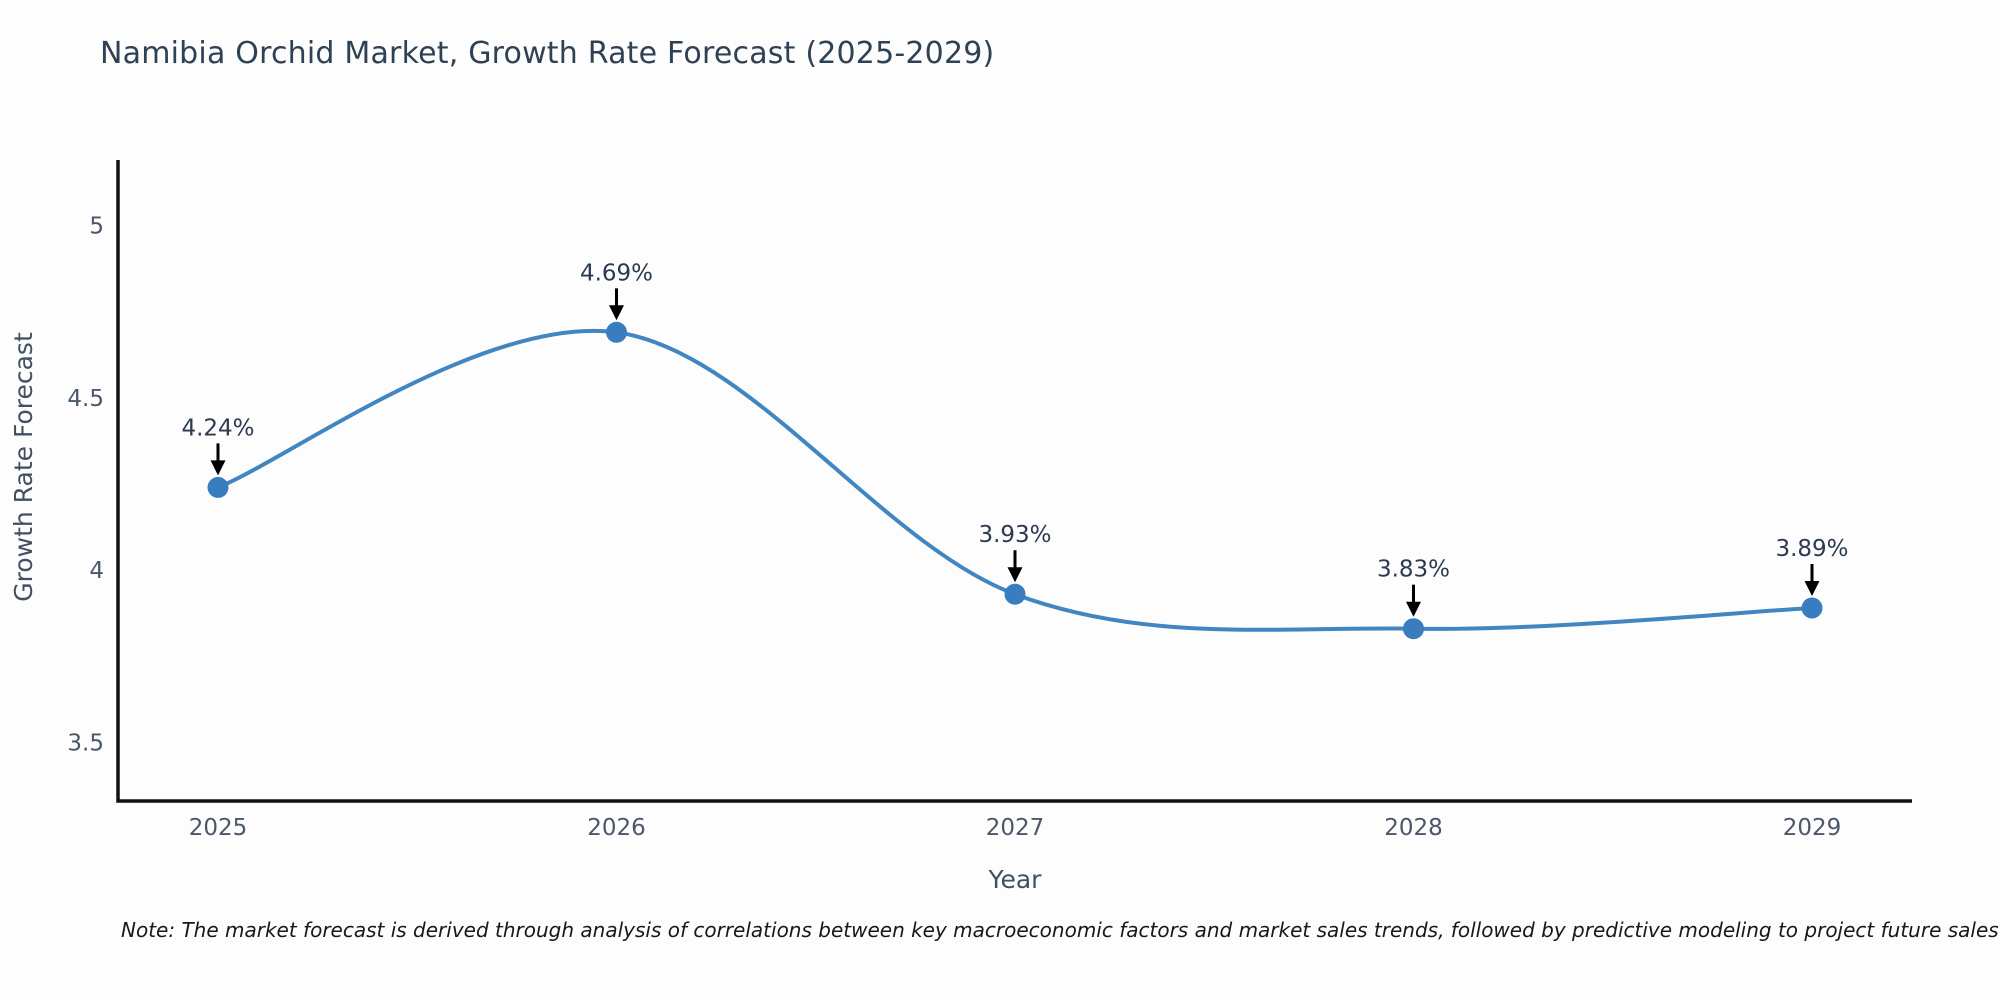 The width and height of the screenshot is (2000, 1000). I want to click on x-tick-label: 2027, so click(1015, 828).